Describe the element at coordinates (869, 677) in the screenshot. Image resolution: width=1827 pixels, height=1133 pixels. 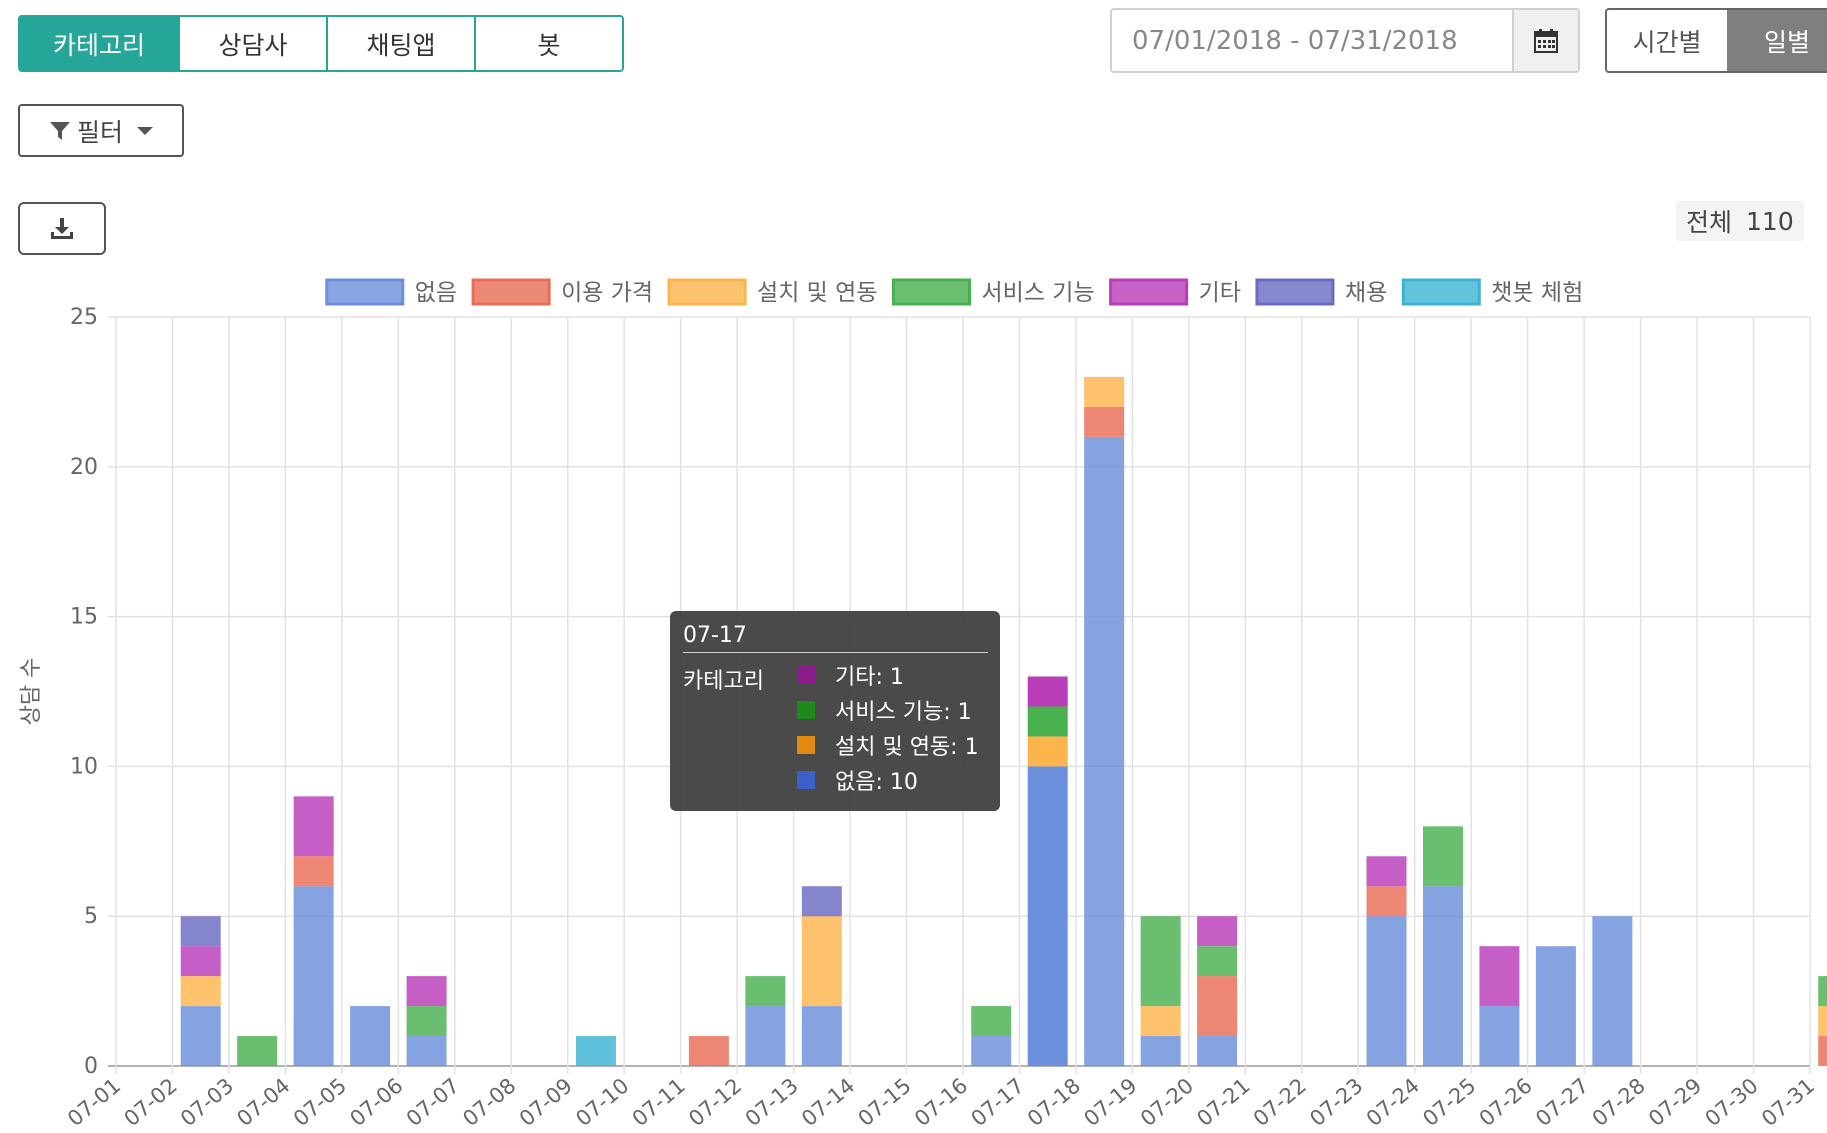
I see `tooltip-item-text: 기타: 1` at that location.